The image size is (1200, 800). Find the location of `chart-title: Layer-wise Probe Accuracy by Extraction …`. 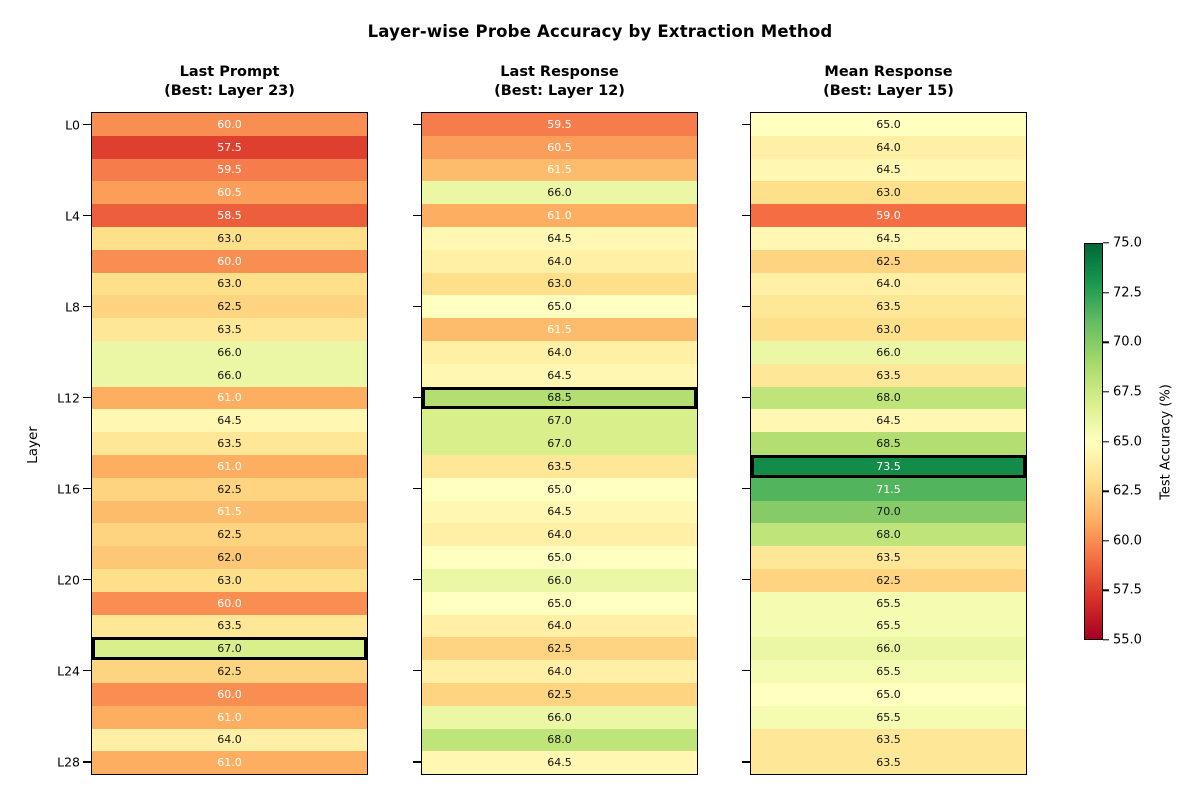

chart-title: Layer-wise Probe Accuracy by Extraction … is located at coordinates (600, 31).